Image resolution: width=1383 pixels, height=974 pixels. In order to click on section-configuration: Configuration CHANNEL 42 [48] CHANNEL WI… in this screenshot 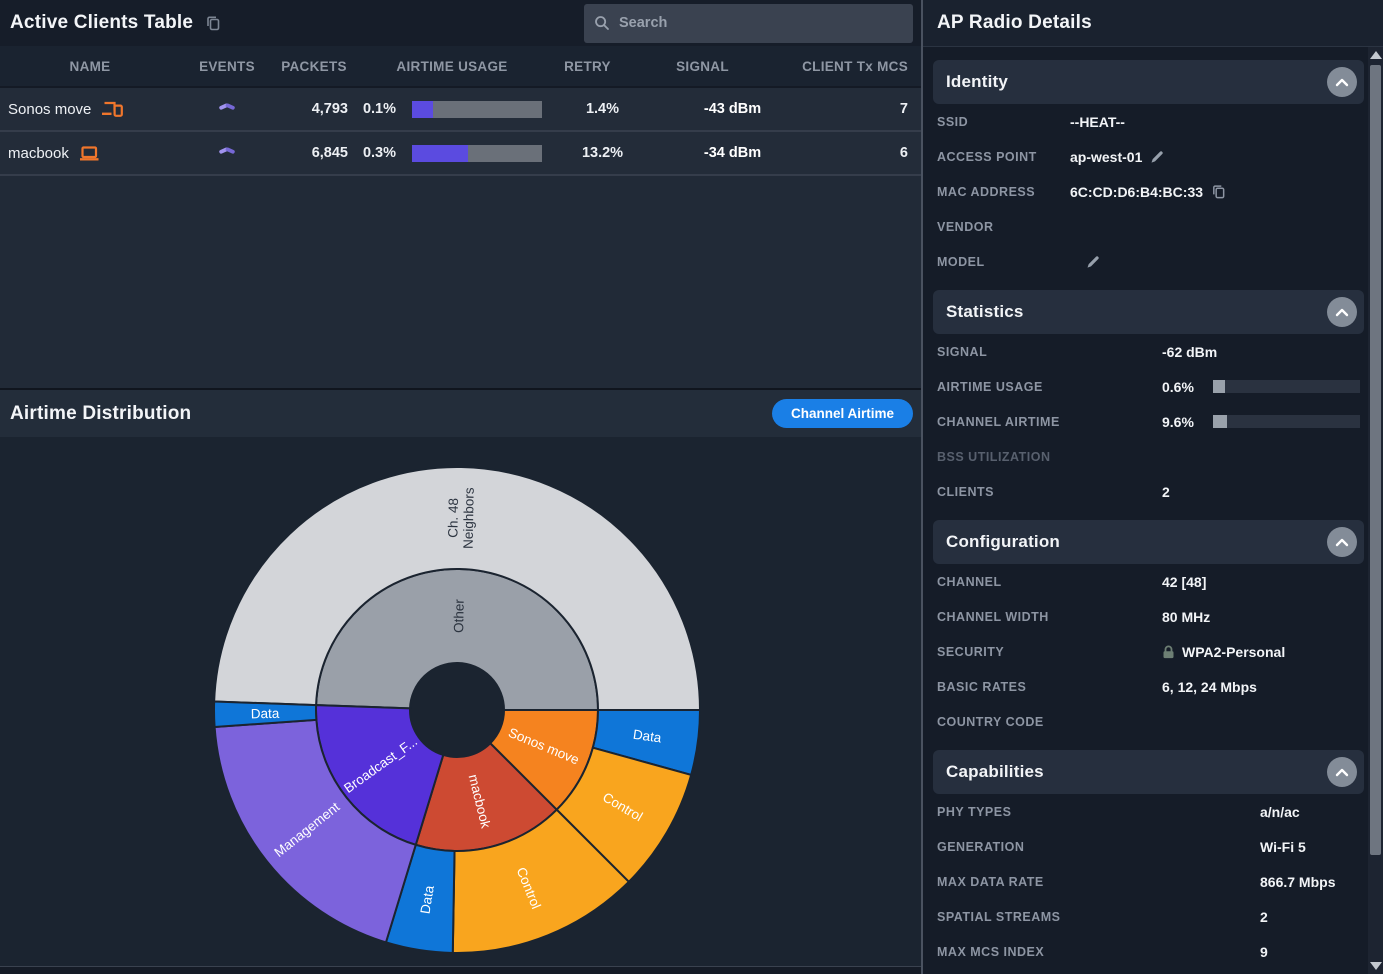, I will do `click(1148, 629)`.